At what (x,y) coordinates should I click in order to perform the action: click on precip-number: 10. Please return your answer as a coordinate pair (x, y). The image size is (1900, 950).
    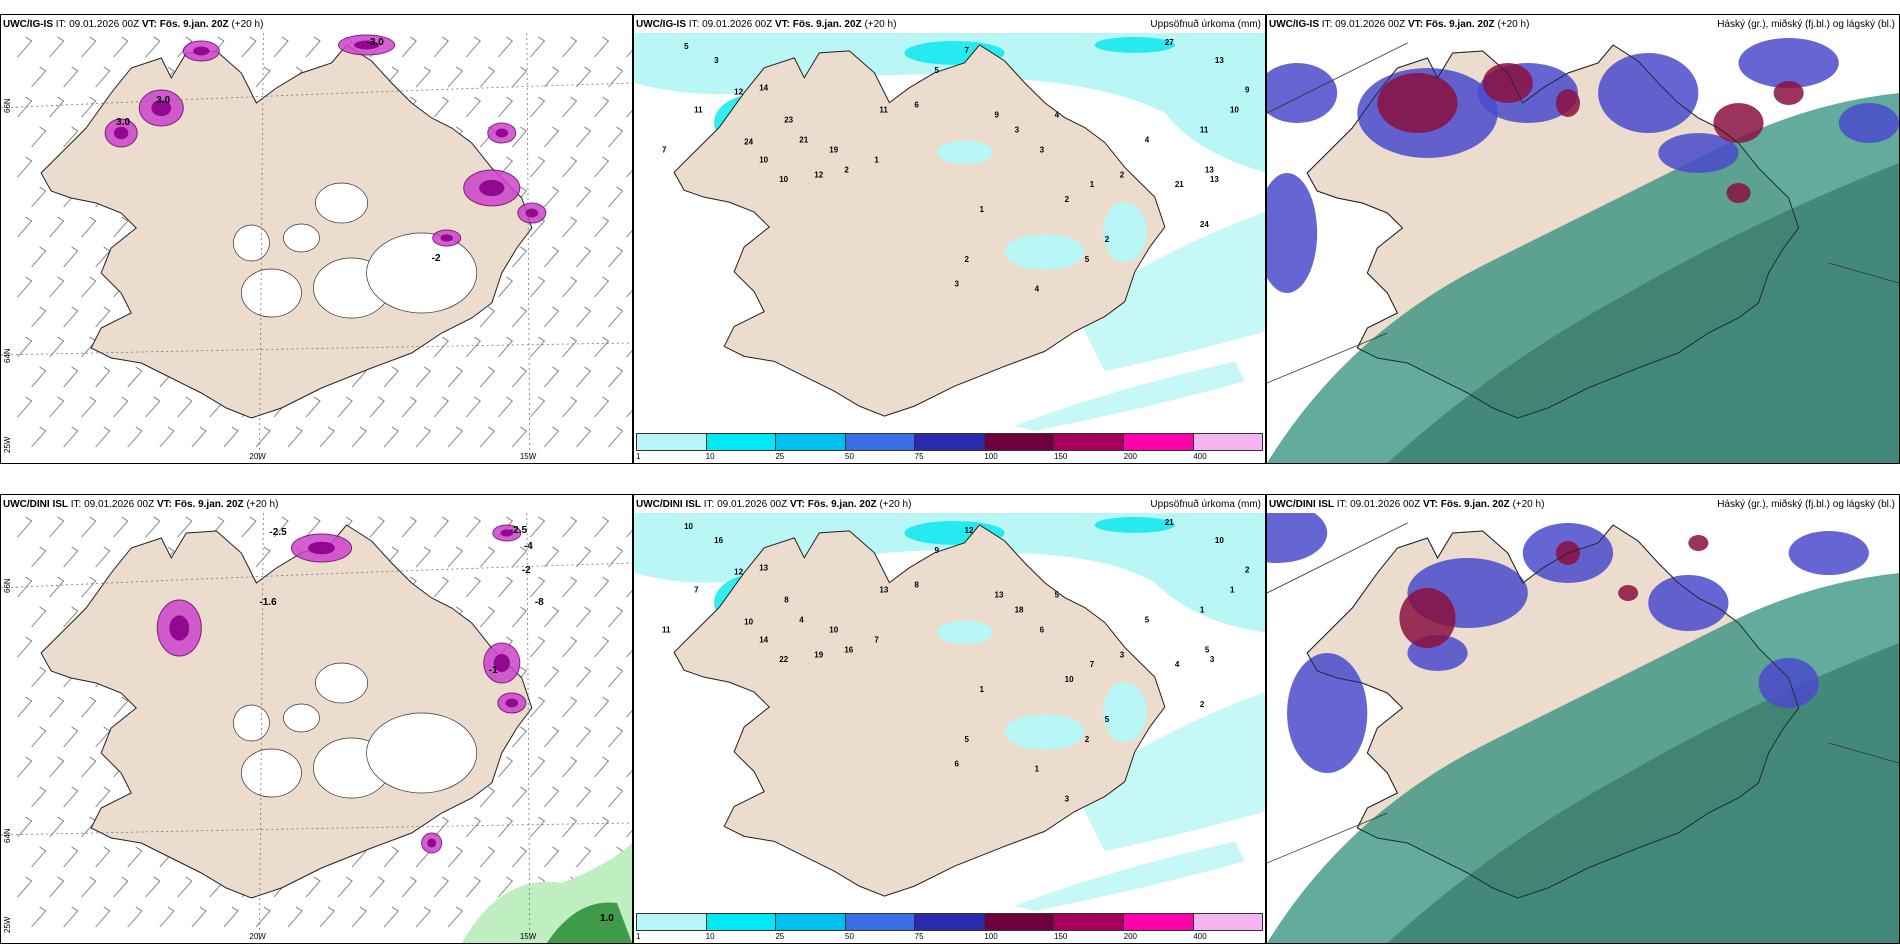
    Looking at the image, I should click on (783, 179).